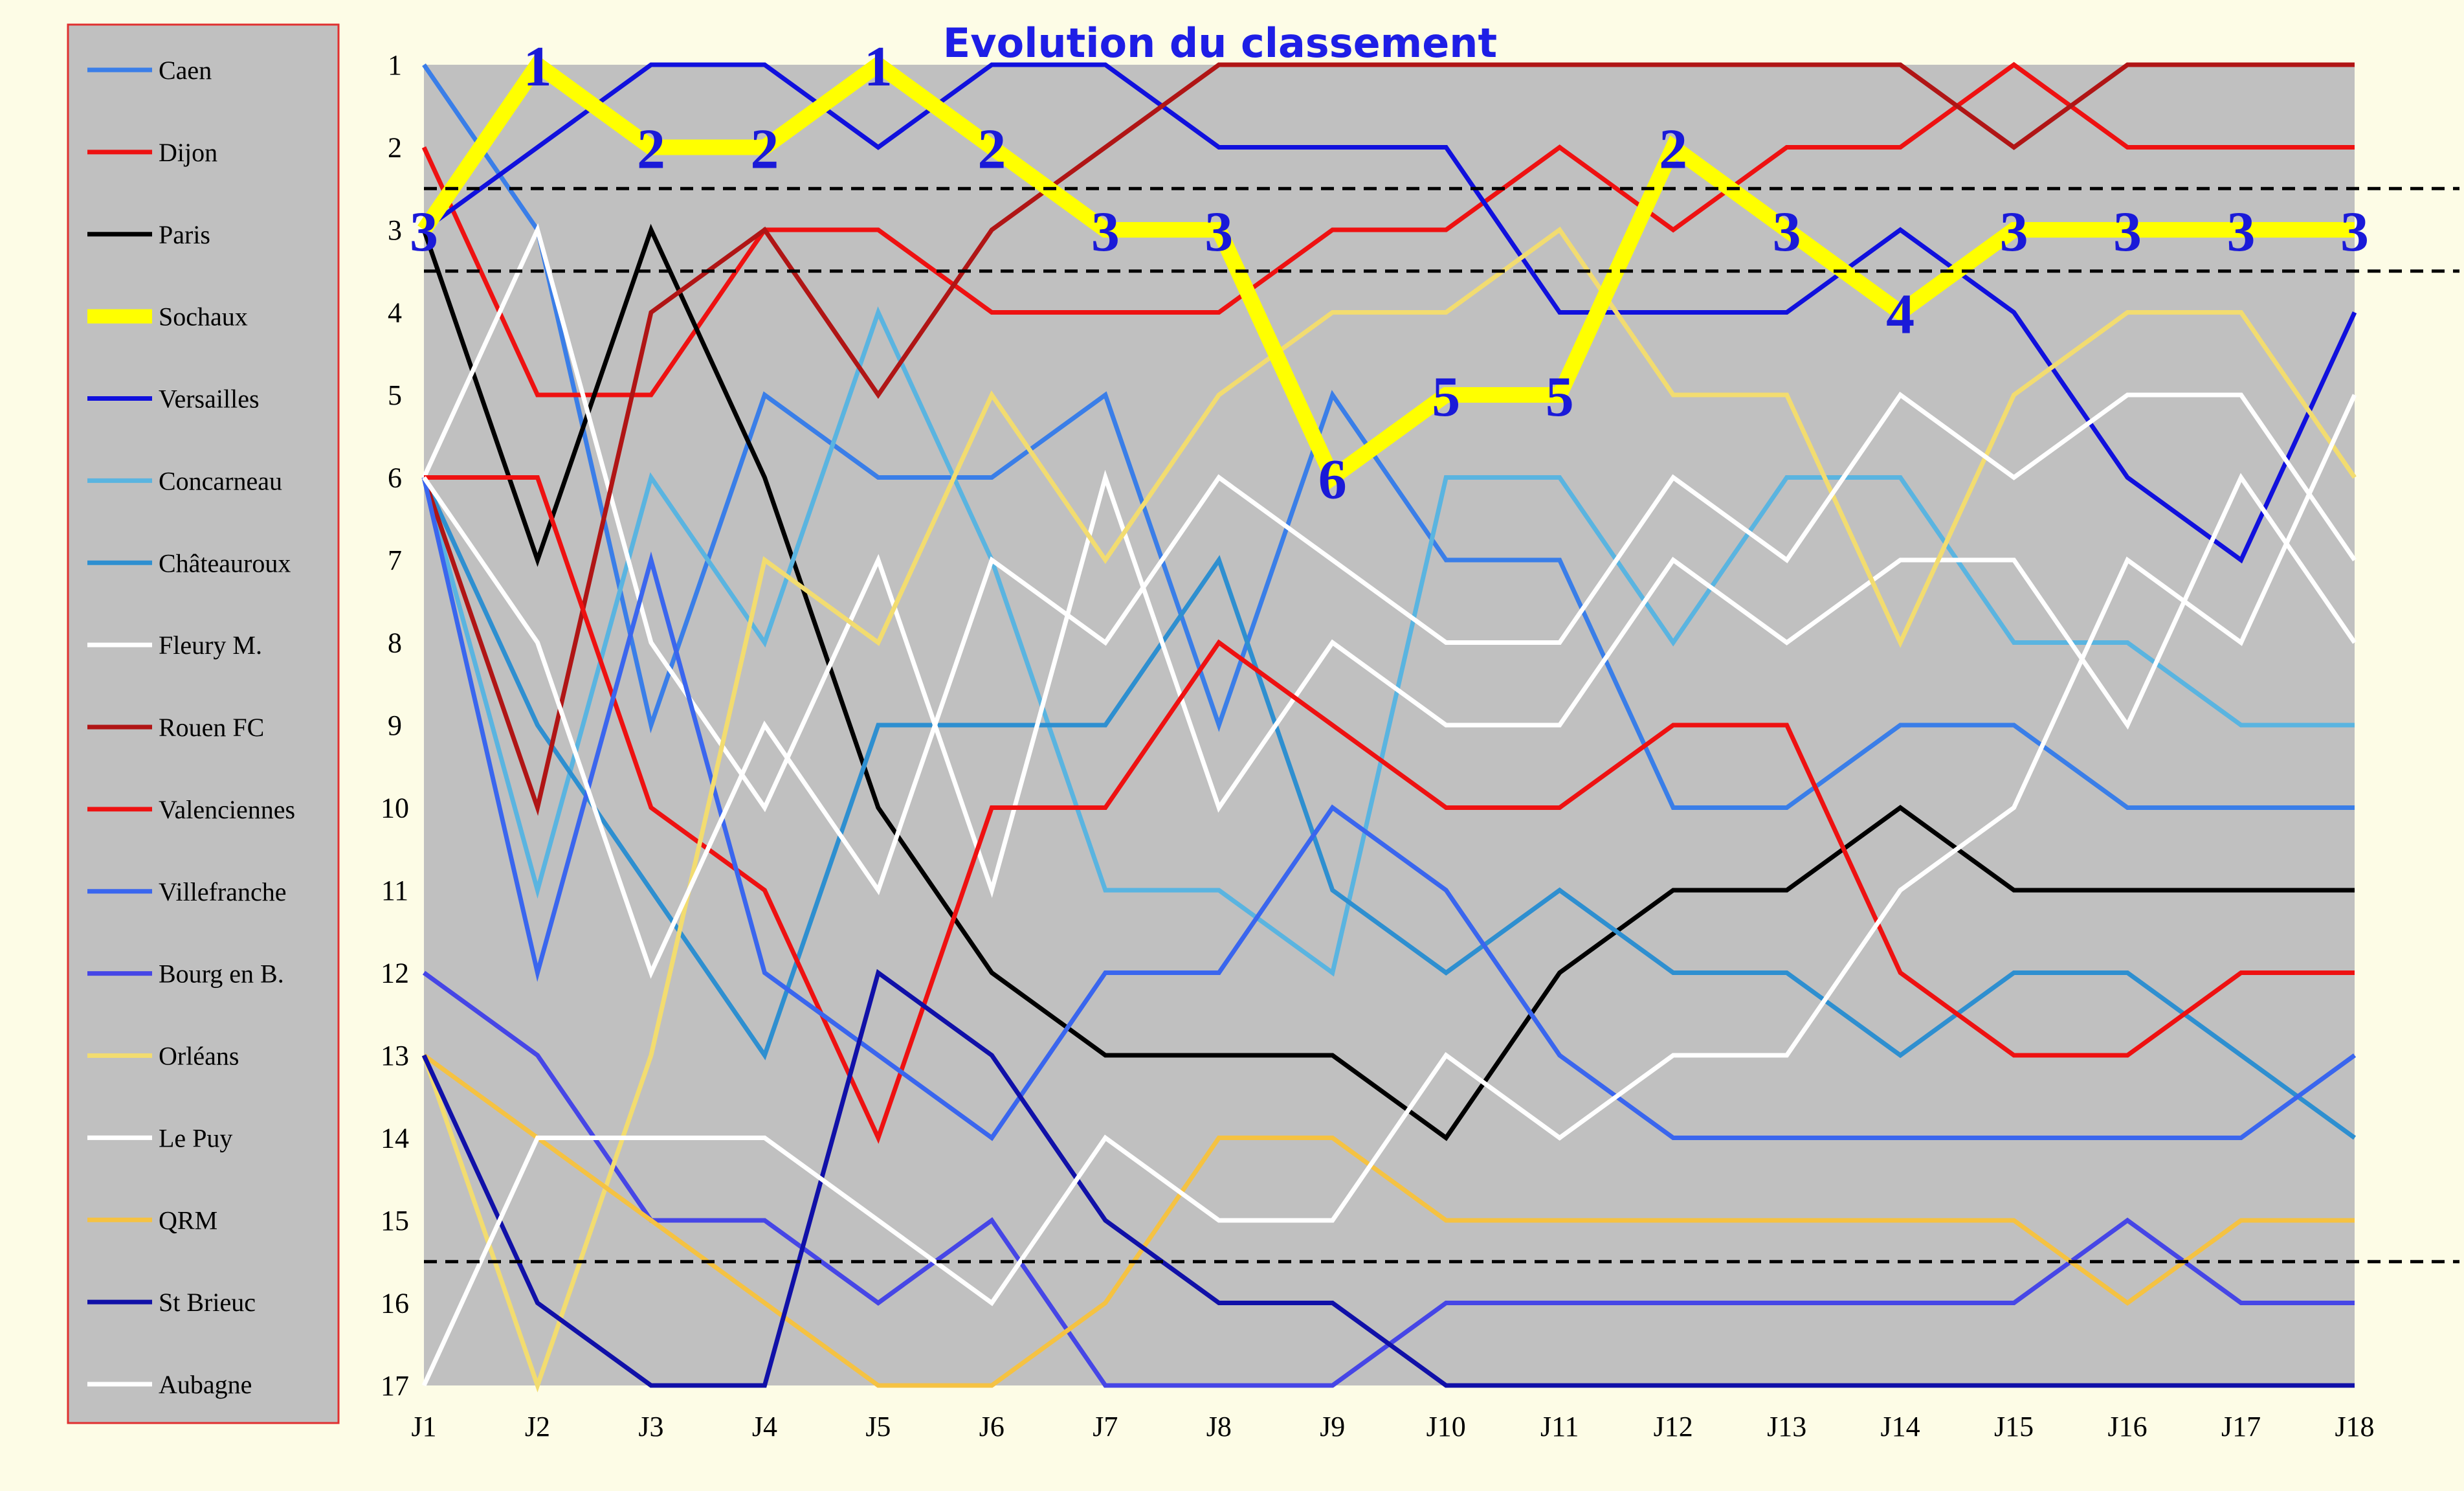 The width and height of the screenshot is (2464, 1491). Describe the element at coordinates (2241, 1426) in the screenshot. I see `x-tick-label: J17` at that location.